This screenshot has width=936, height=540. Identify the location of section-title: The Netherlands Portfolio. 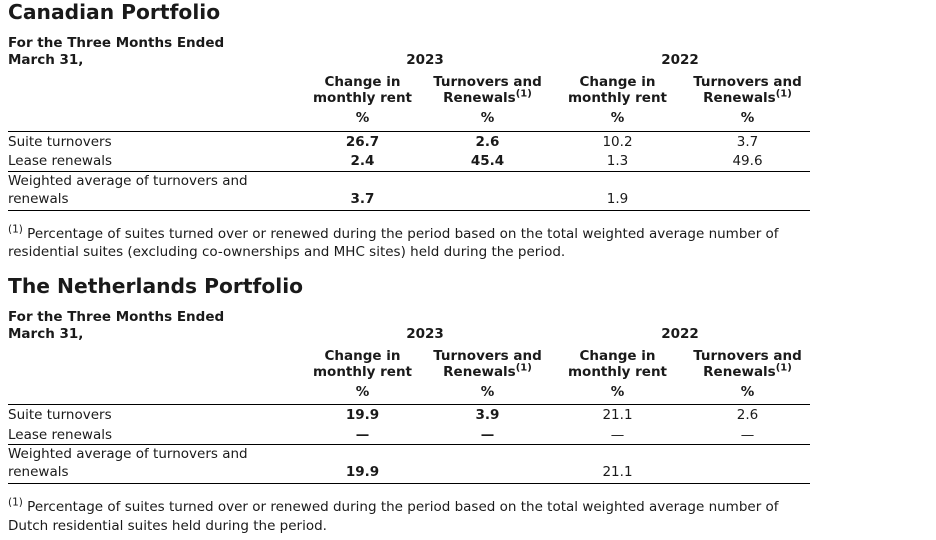
(156, 285).